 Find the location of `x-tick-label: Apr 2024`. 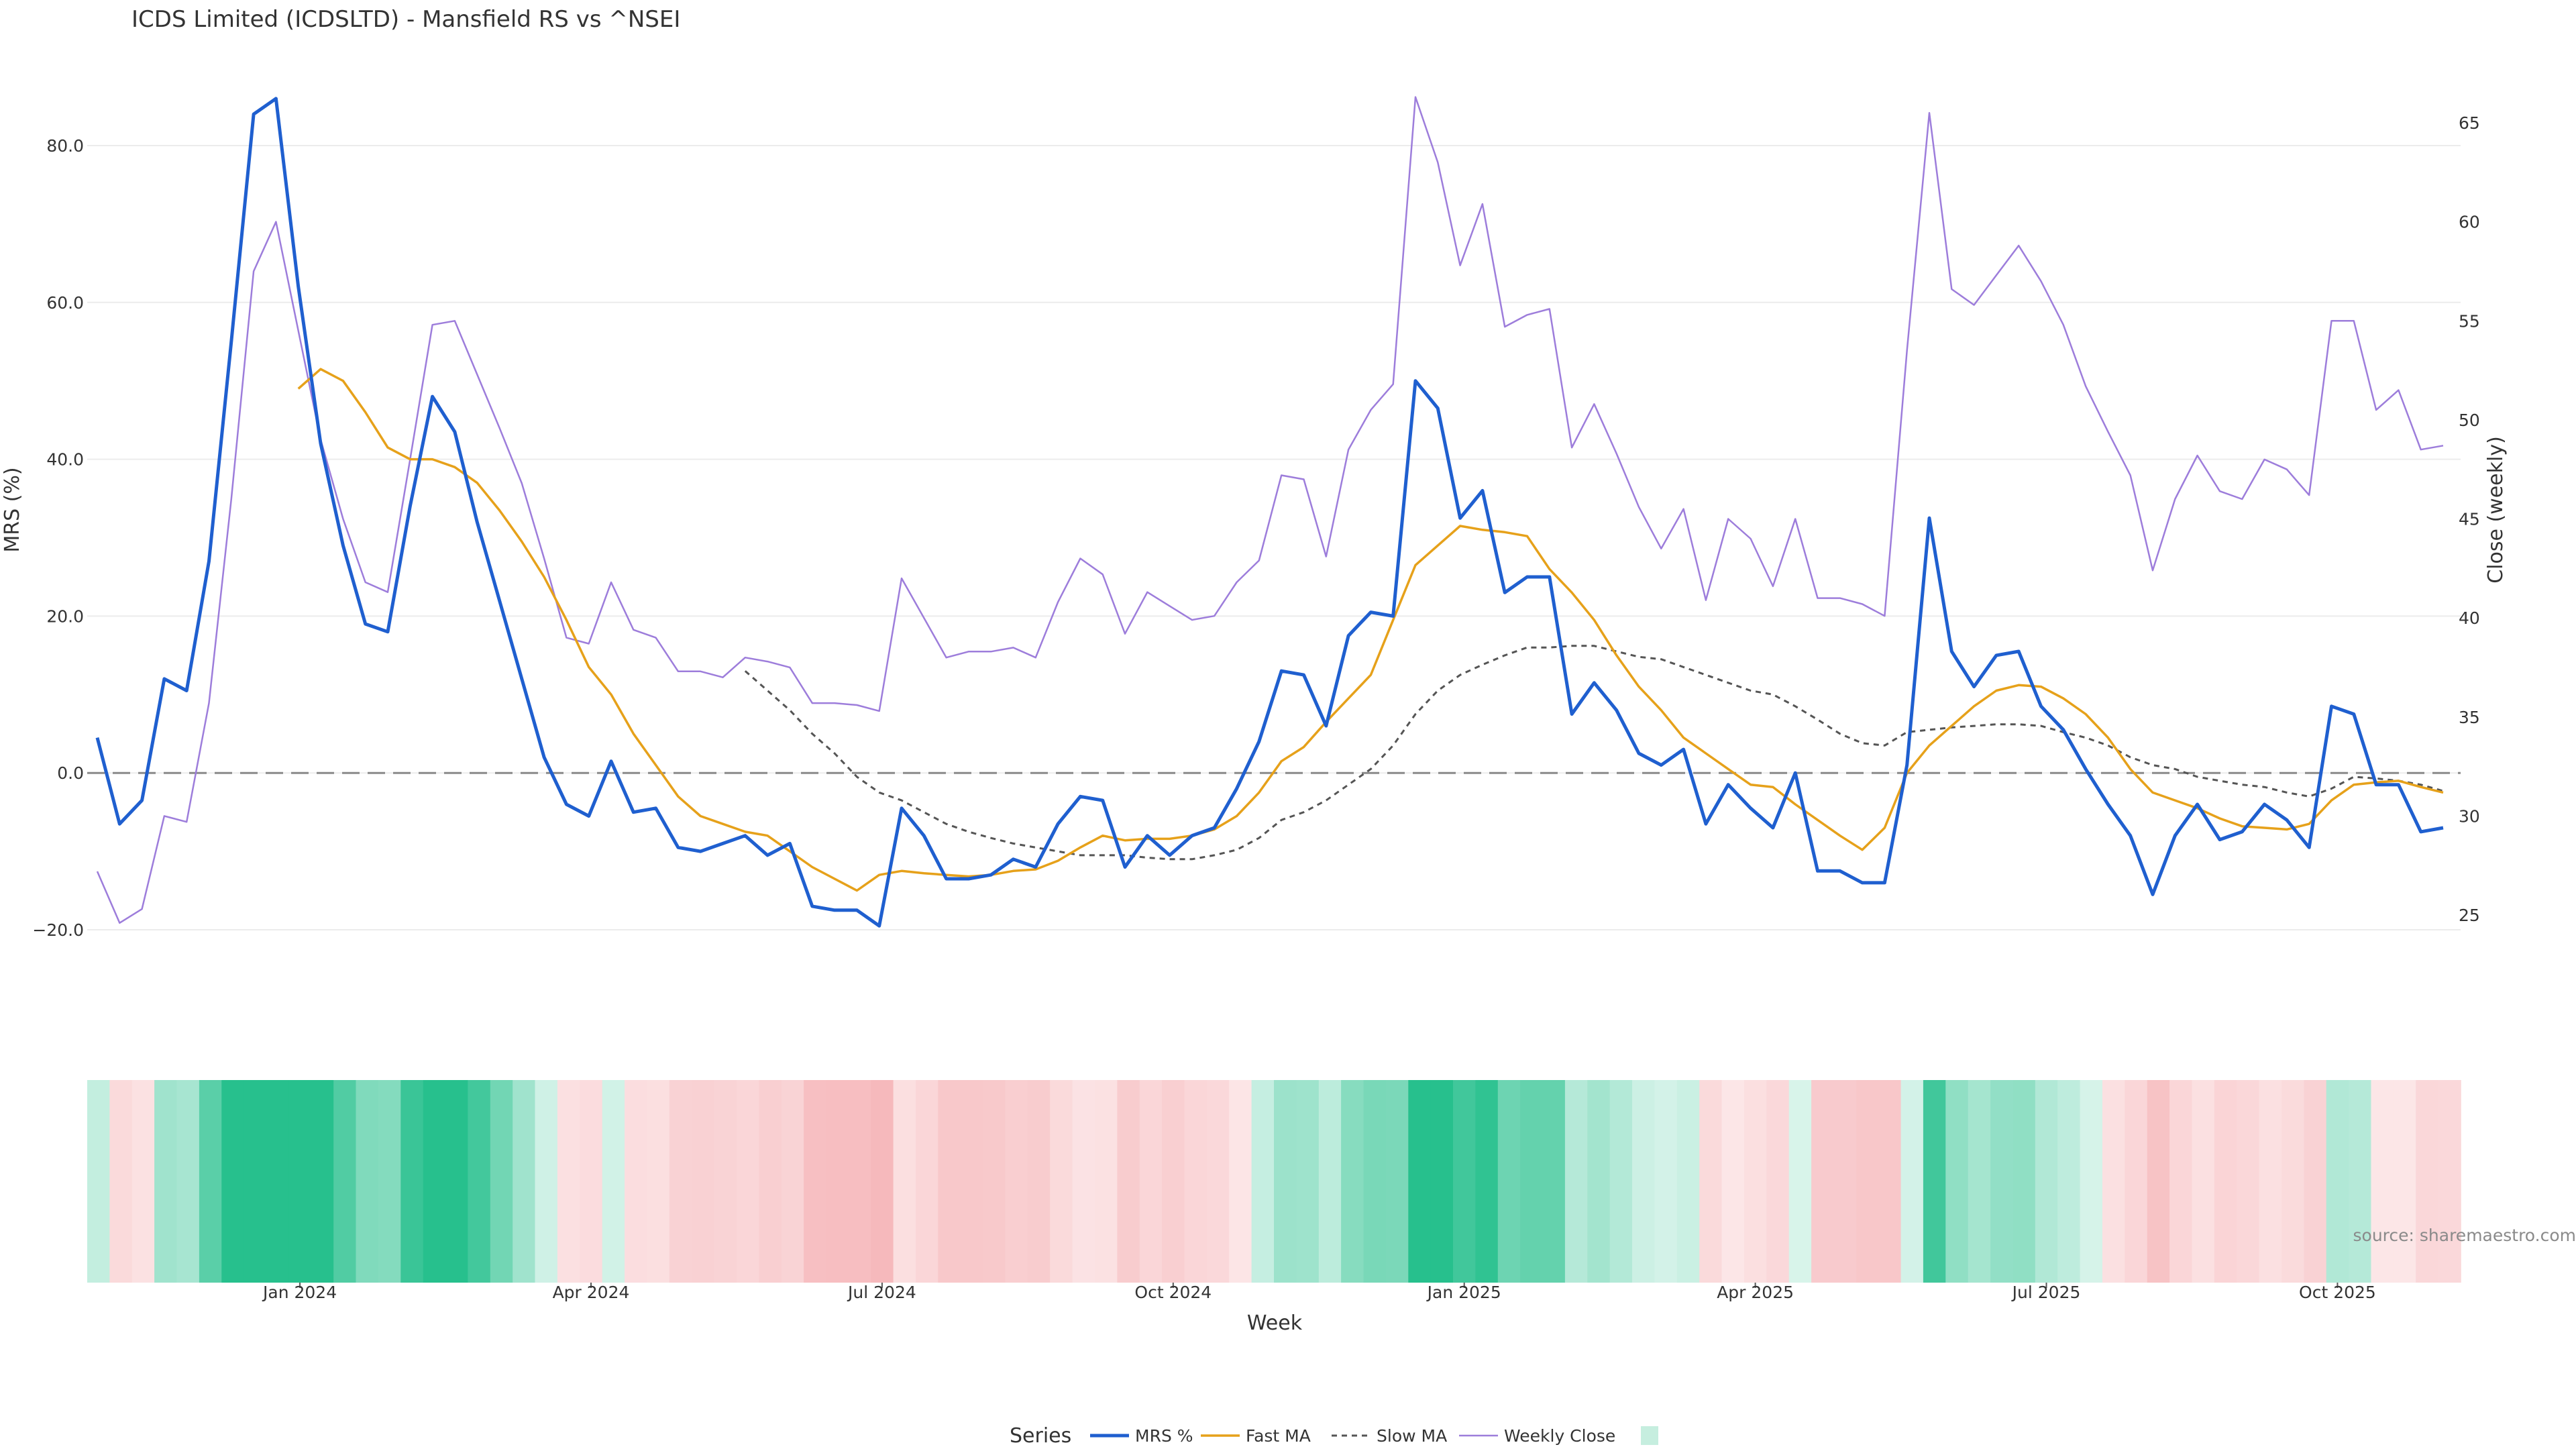

x-tick-label: Apr 2024 is located at coordinates (591, 1292).